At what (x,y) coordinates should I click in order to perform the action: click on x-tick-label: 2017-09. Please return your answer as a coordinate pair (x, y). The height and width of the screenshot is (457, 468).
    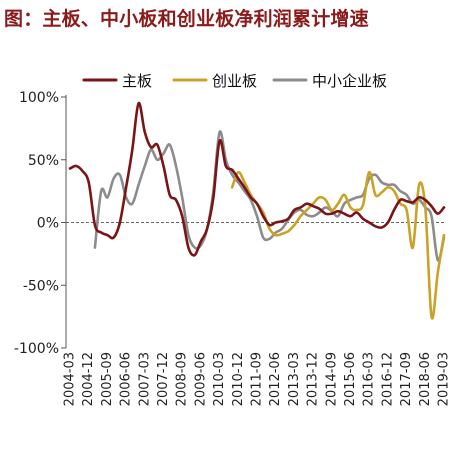
    Looking at the image, I should click on (406, 379).